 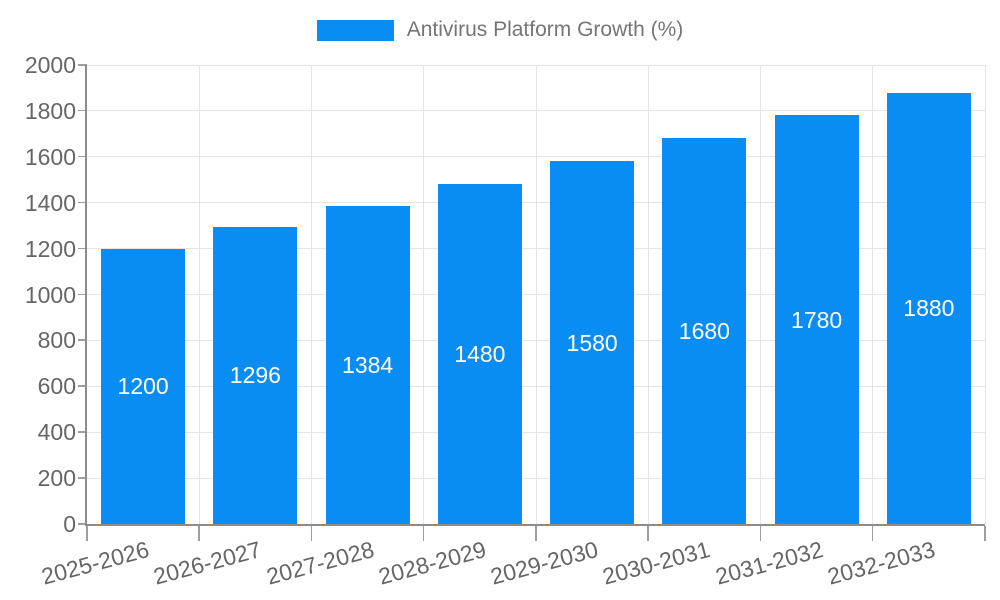 I want to click on y-axis-label: 600, so click(x=56, y=386).